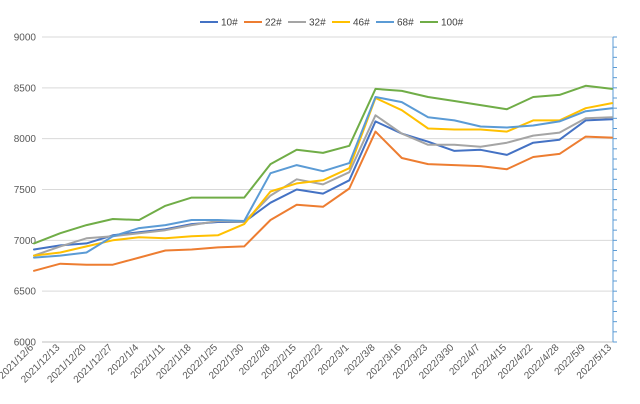 The height and width of the screenshot is (404, 640). What do you see at coordinates (25, 343) in the screenshot?
I see `y-tick-label: 6000` at bounding box center [25, 343].